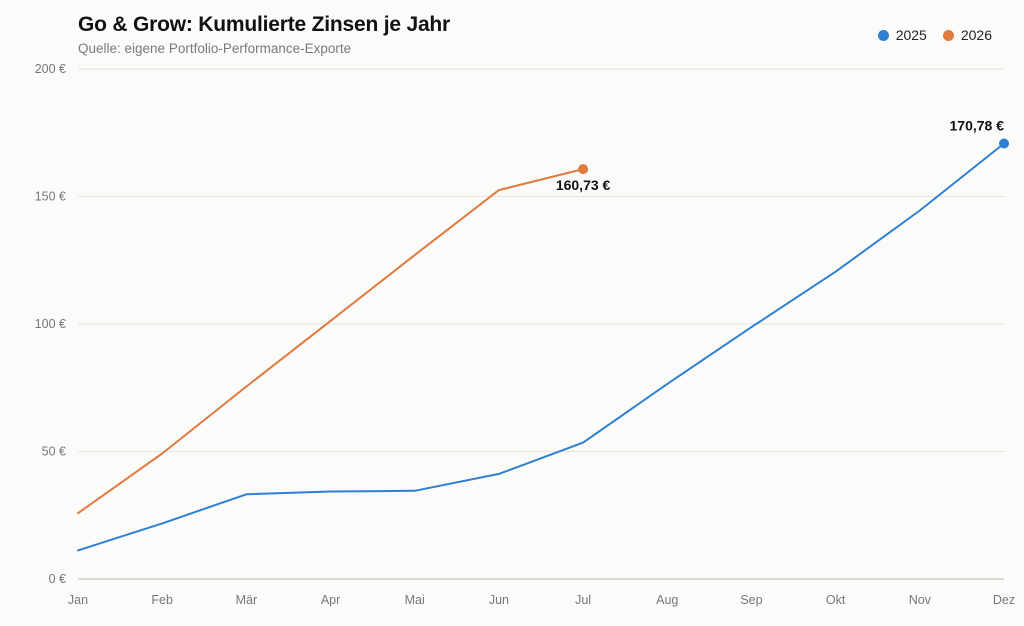  Describe the element at coordinates (264, 24) in the screenshot. I see `chart-title: Go & Grow: Kumulierte Zinsen je Jahr` at that location.